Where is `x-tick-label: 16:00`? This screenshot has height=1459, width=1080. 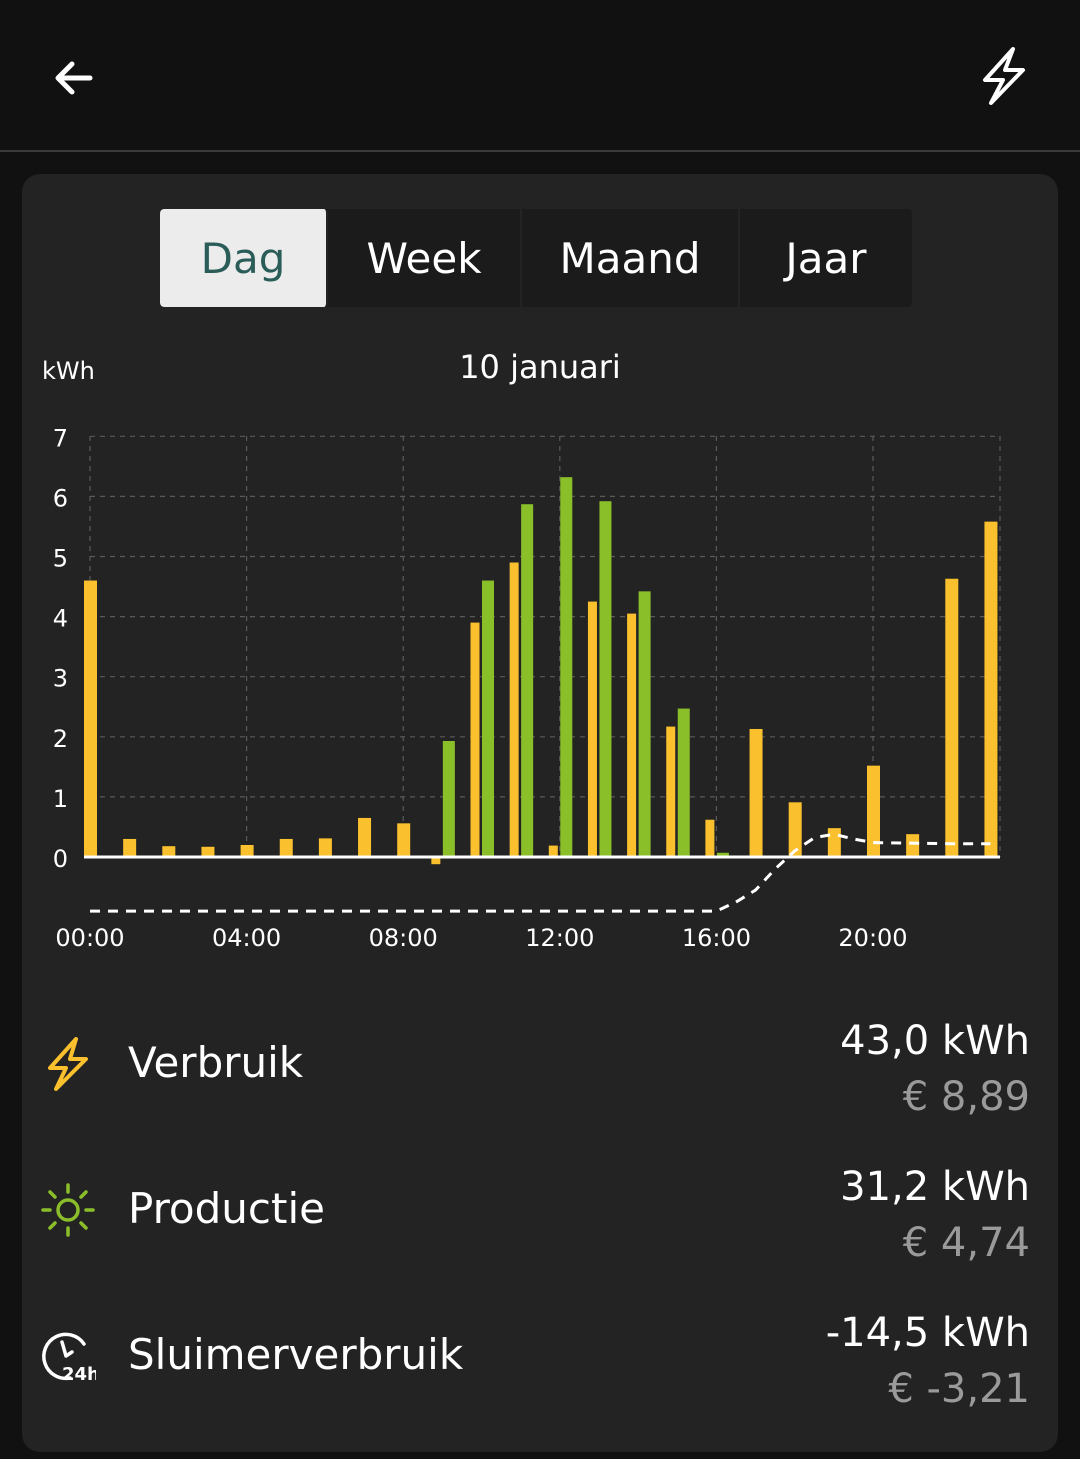
x-tick-label: 16:00 is located at coordinates (716, 938).